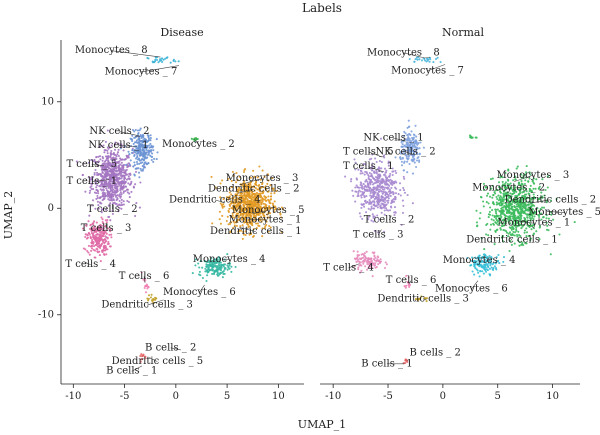 This screenshot has height=435, width=600. Describe the element at coordinates (73, 396) in the screenshot. I see `x-tick-label: -10` at that location.